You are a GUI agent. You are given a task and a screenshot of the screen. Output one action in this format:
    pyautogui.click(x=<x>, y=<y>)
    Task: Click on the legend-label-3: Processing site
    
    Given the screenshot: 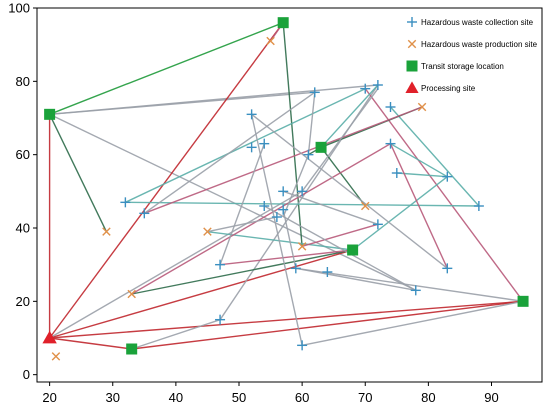 What is the action you would take?
    pyautogui.click(x=448, y=88)
    